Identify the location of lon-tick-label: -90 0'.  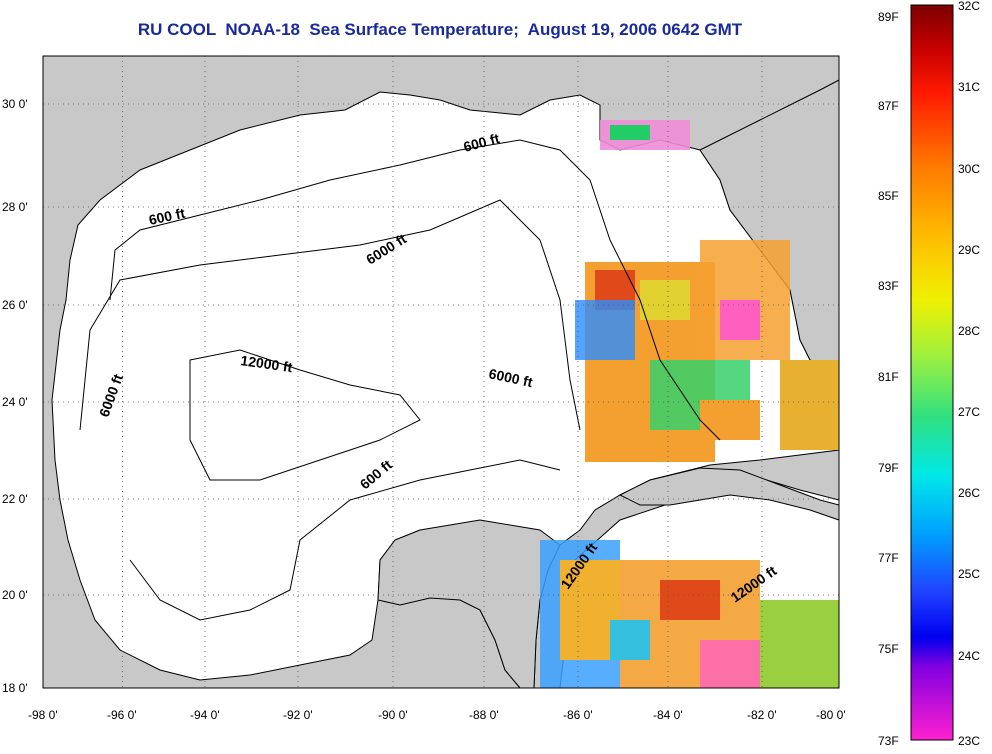
(393, 715).